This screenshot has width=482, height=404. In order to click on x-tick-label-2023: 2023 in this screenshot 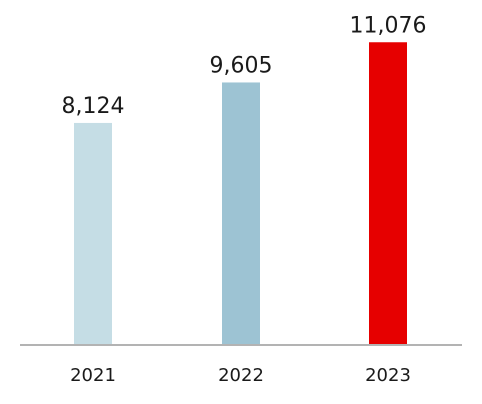, I will do `click(388, 375)`.